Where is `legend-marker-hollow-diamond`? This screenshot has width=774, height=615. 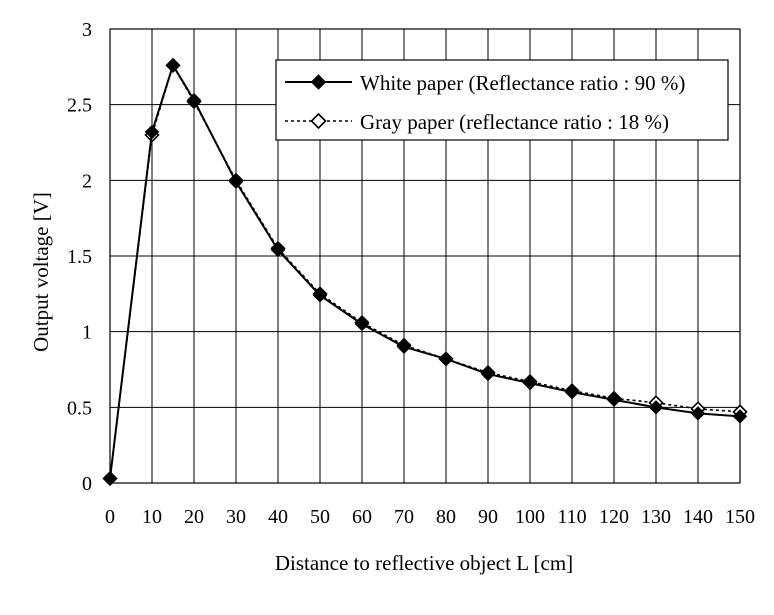
legend-marker-hollow-diamond is located at coordinates (318, 121).